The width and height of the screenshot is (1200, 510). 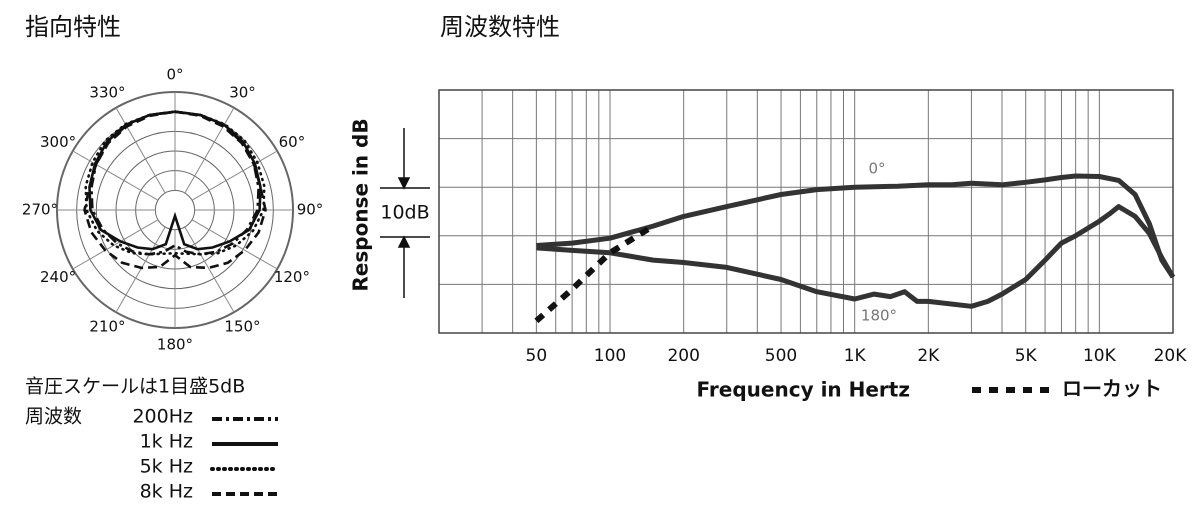 I want to click on x-tick-label: 1K, so click(x=855, y=356).